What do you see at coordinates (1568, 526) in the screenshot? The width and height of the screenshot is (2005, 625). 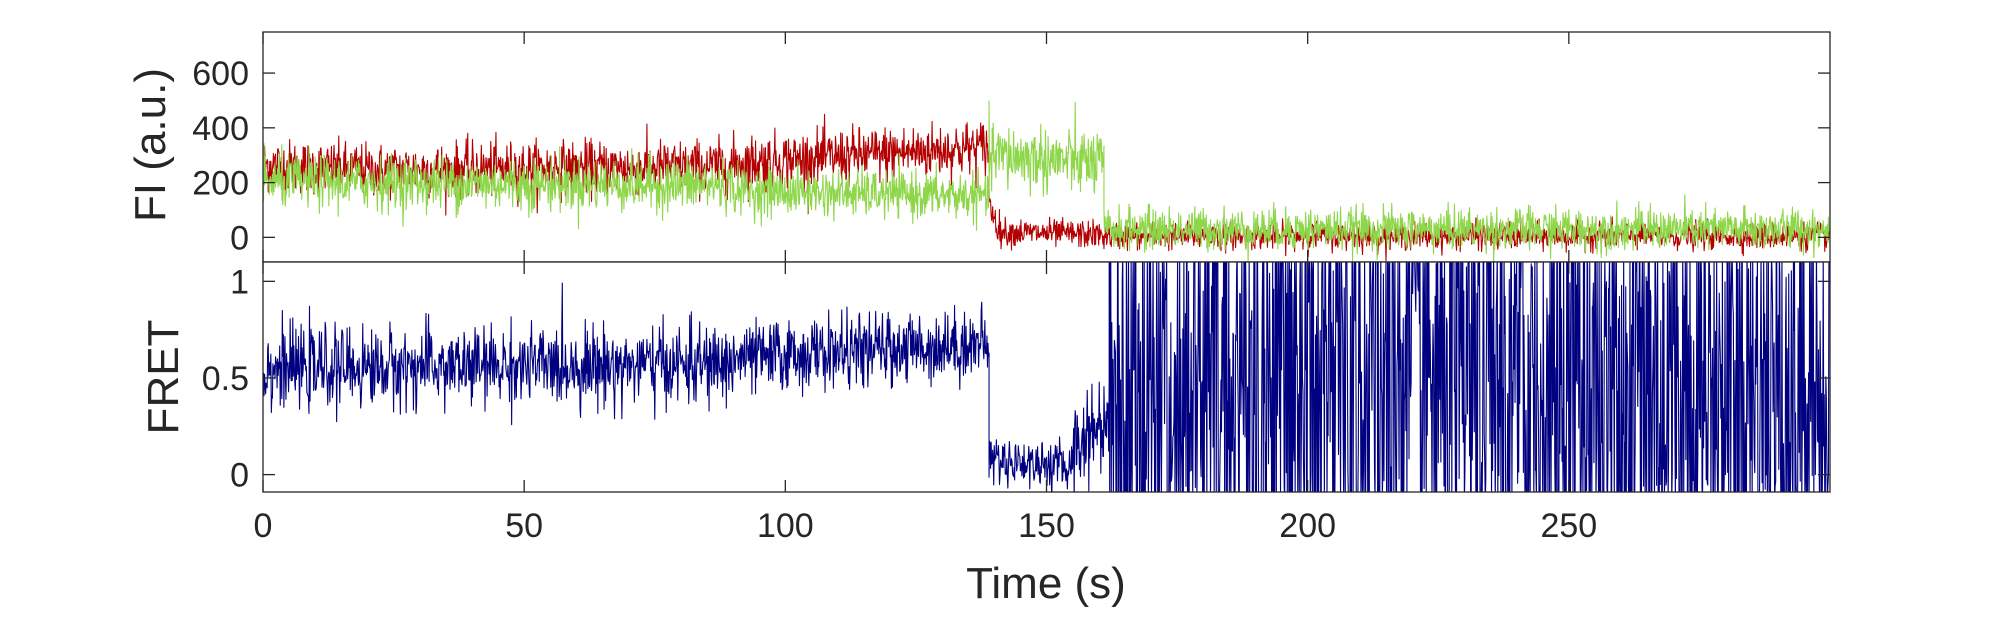 I see `time-x-tick-label: 250` at bounding box center [1568, 526].